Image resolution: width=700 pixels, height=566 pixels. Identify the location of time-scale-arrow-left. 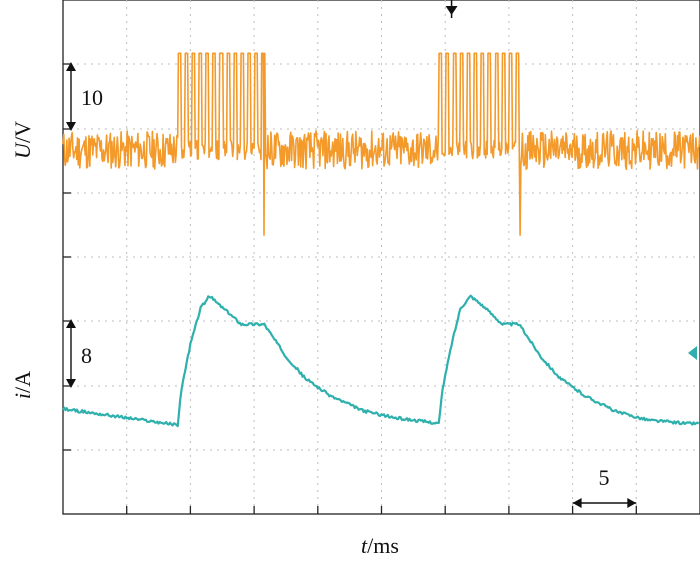
(577, 503).